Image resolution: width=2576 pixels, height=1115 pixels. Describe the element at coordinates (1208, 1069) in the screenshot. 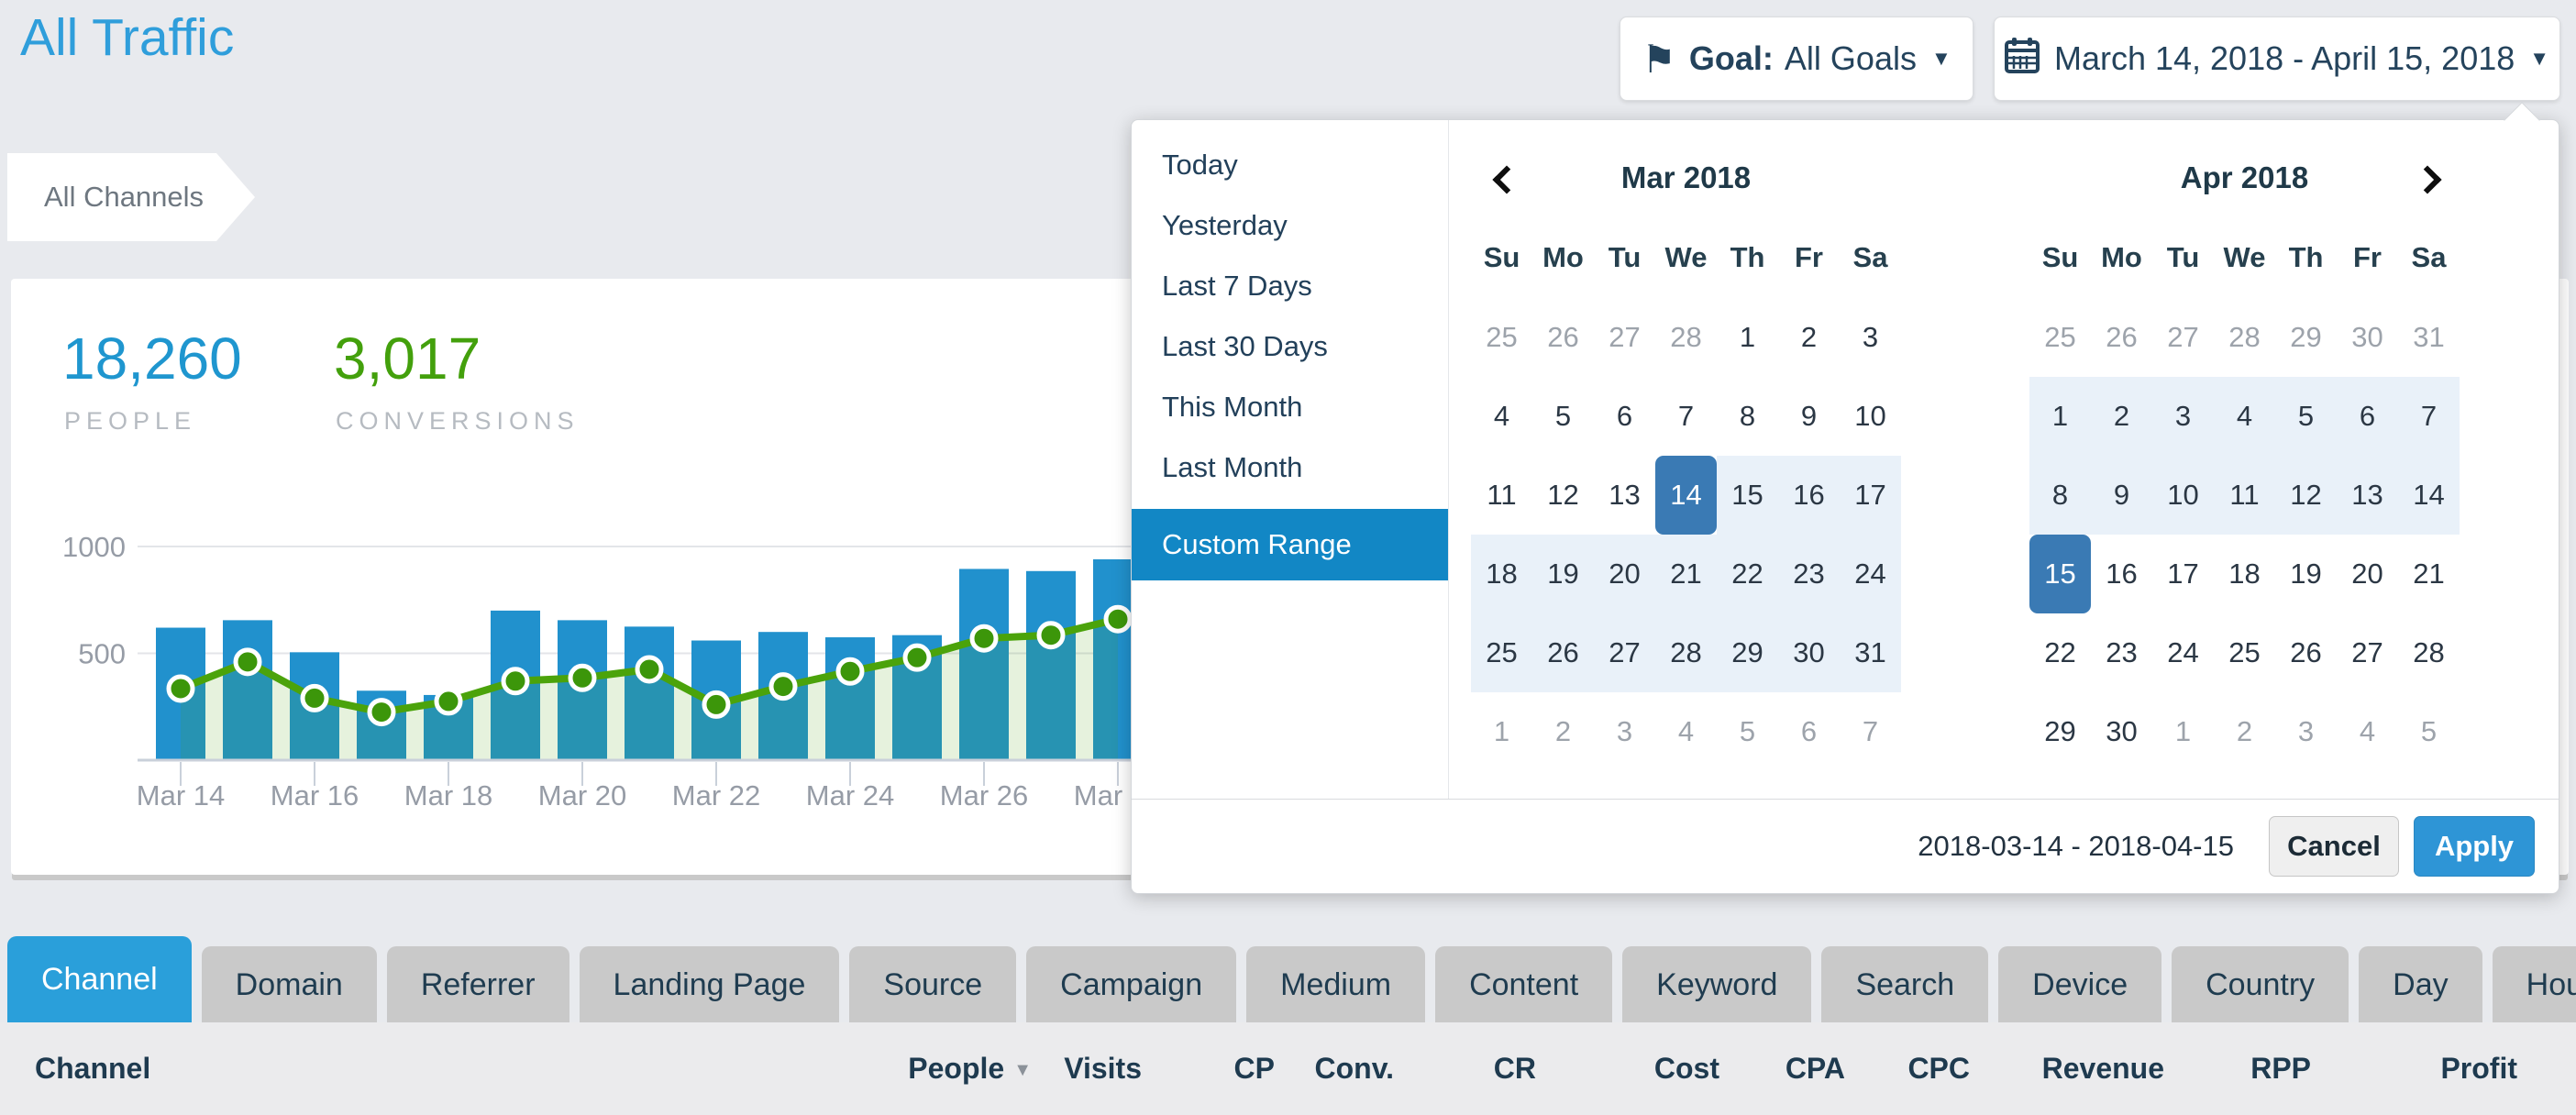

I see `column-header-cp: CP` at that location.